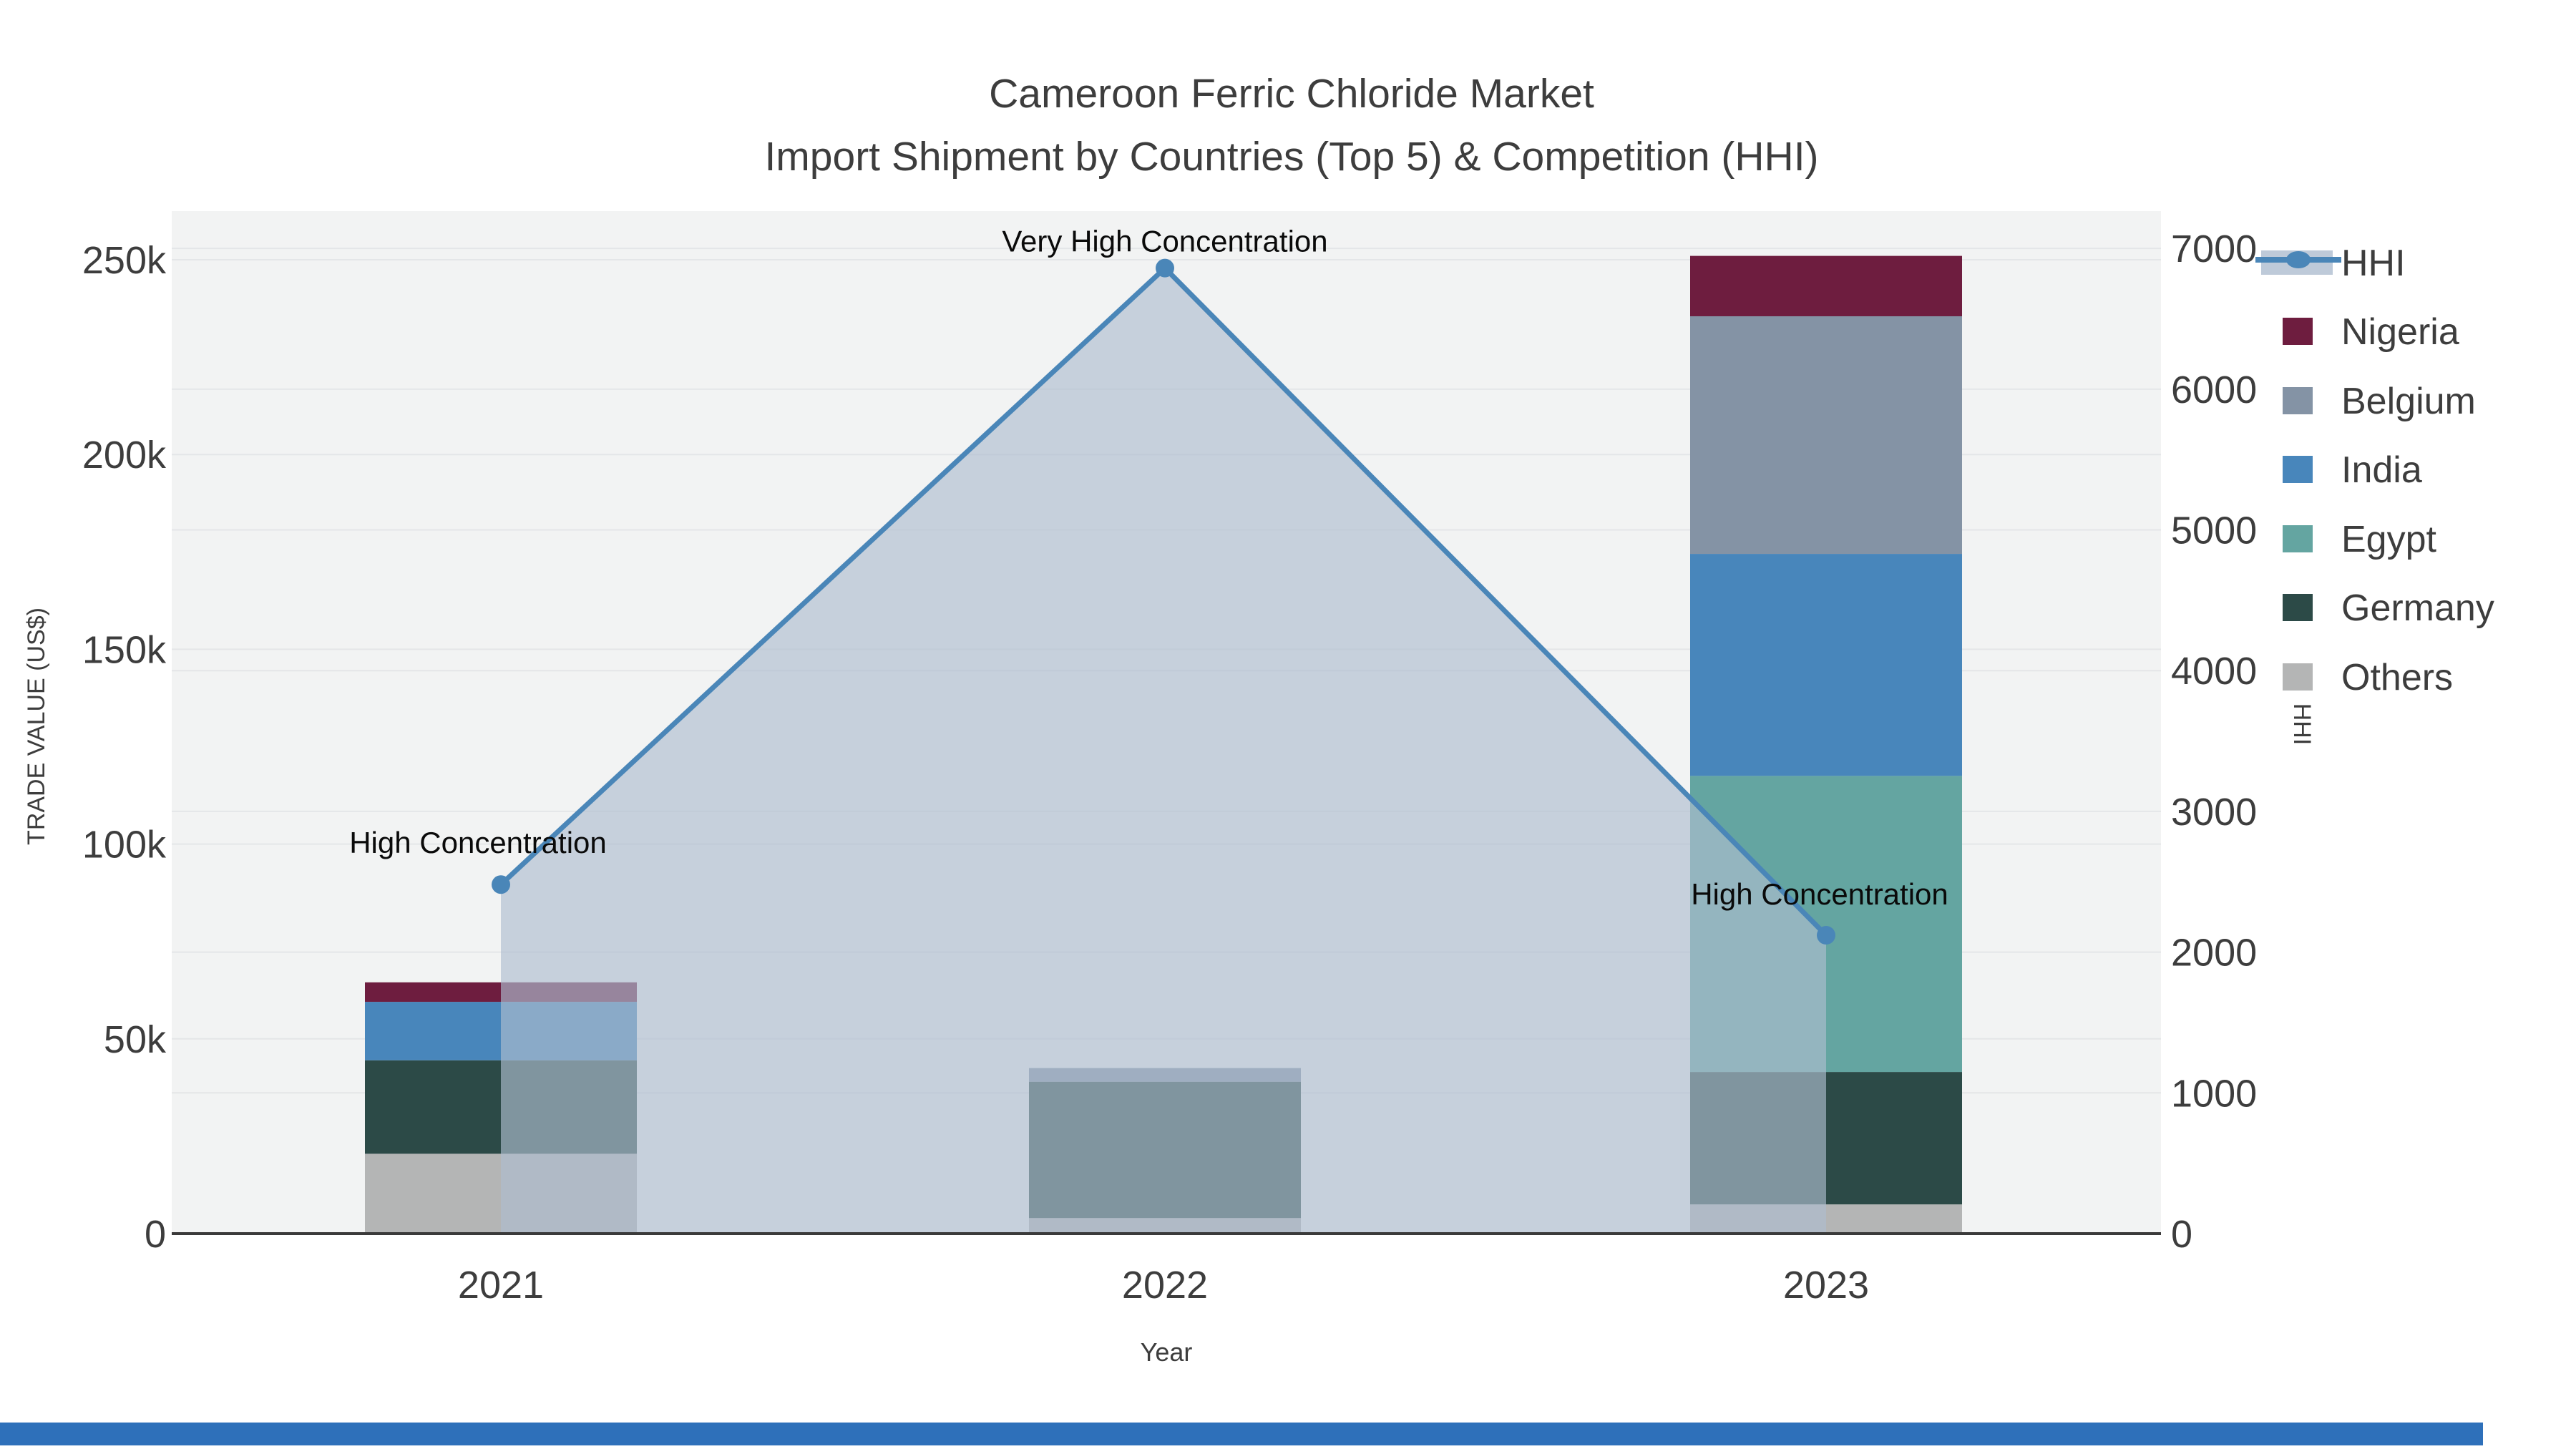  What do you see at coordinates (1165, 268) in the screenshot?
I see `hhi-marker-2022` at bounding box center [1165, 268].